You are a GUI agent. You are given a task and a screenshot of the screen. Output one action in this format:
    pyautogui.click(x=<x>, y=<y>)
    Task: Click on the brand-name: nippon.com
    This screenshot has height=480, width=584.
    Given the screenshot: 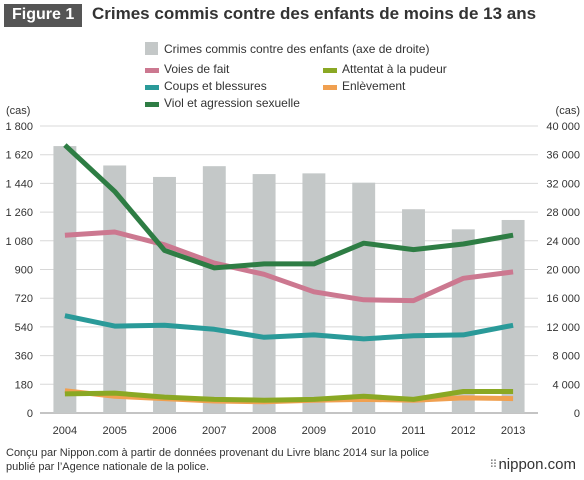 What is the action you would take?
    pyautogui.click(x=537, y=464)
    